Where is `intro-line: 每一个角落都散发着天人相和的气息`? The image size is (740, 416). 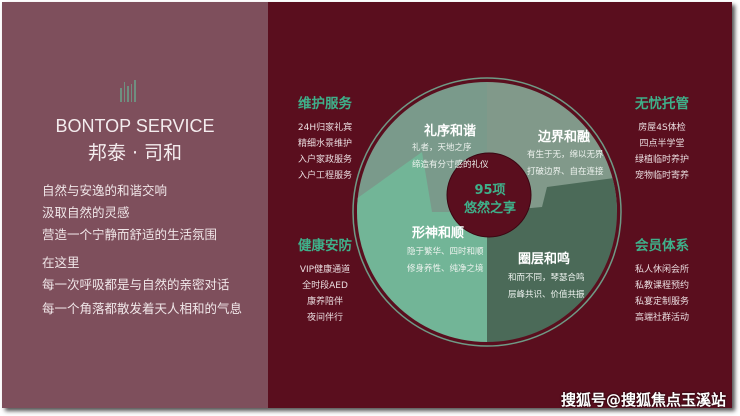
intro-line: 每一个角落都散发着天人相和的气息 is located at coordinates (142, 308).